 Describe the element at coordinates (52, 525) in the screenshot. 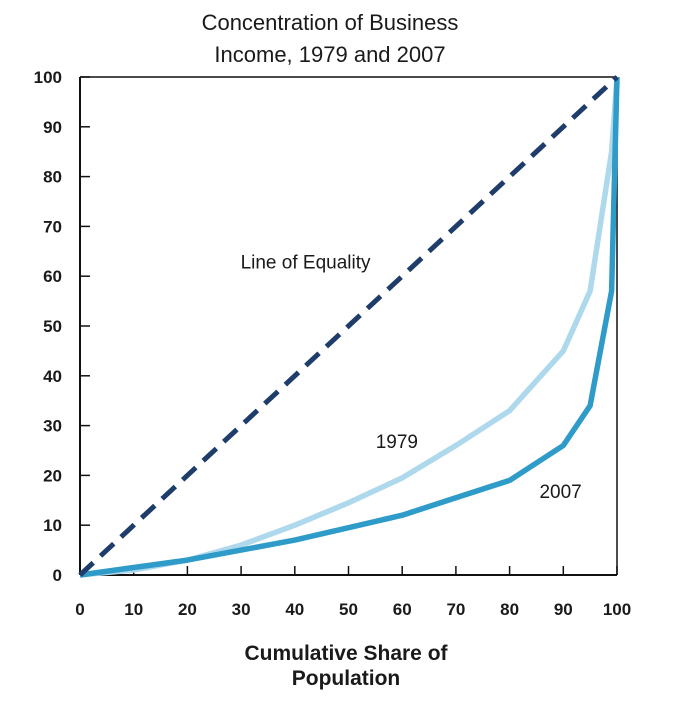

I see `y-tick-label: 10` at that location.